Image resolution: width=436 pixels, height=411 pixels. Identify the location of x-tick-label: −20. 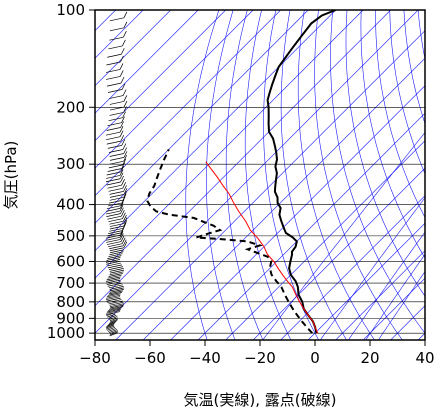
(260, 358).